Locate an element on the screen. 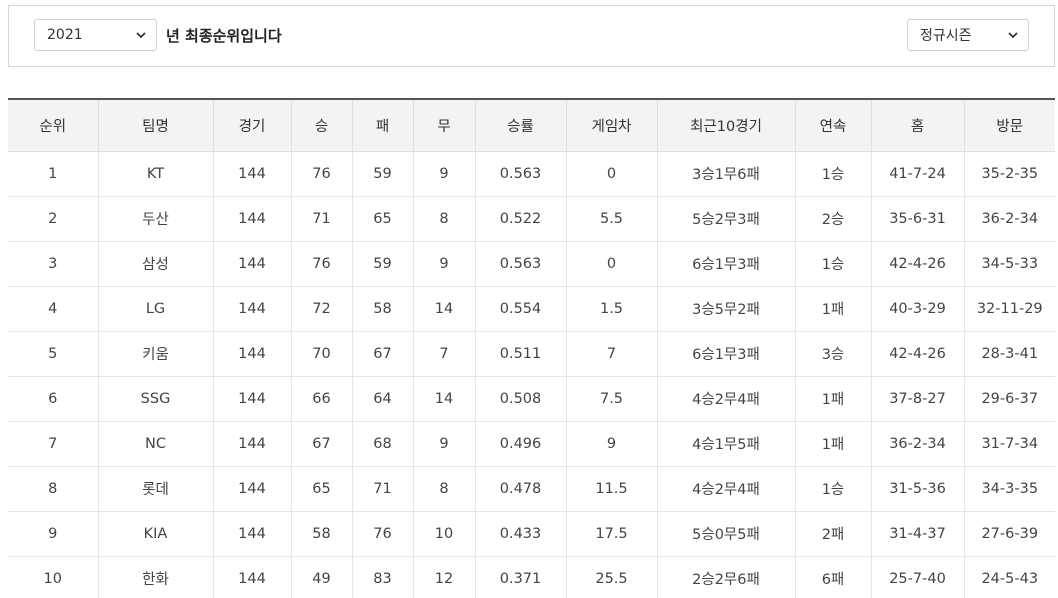 The image size is (1058, 598). cell-rank: 10 is located at coordinates (53, 577).